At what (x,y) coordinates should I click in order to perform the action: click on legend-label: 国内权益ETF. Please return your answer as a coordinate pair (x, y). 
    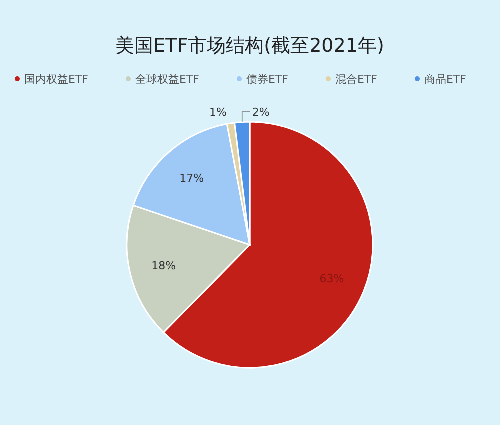
    Looking at the image, I should click on (56, 79).